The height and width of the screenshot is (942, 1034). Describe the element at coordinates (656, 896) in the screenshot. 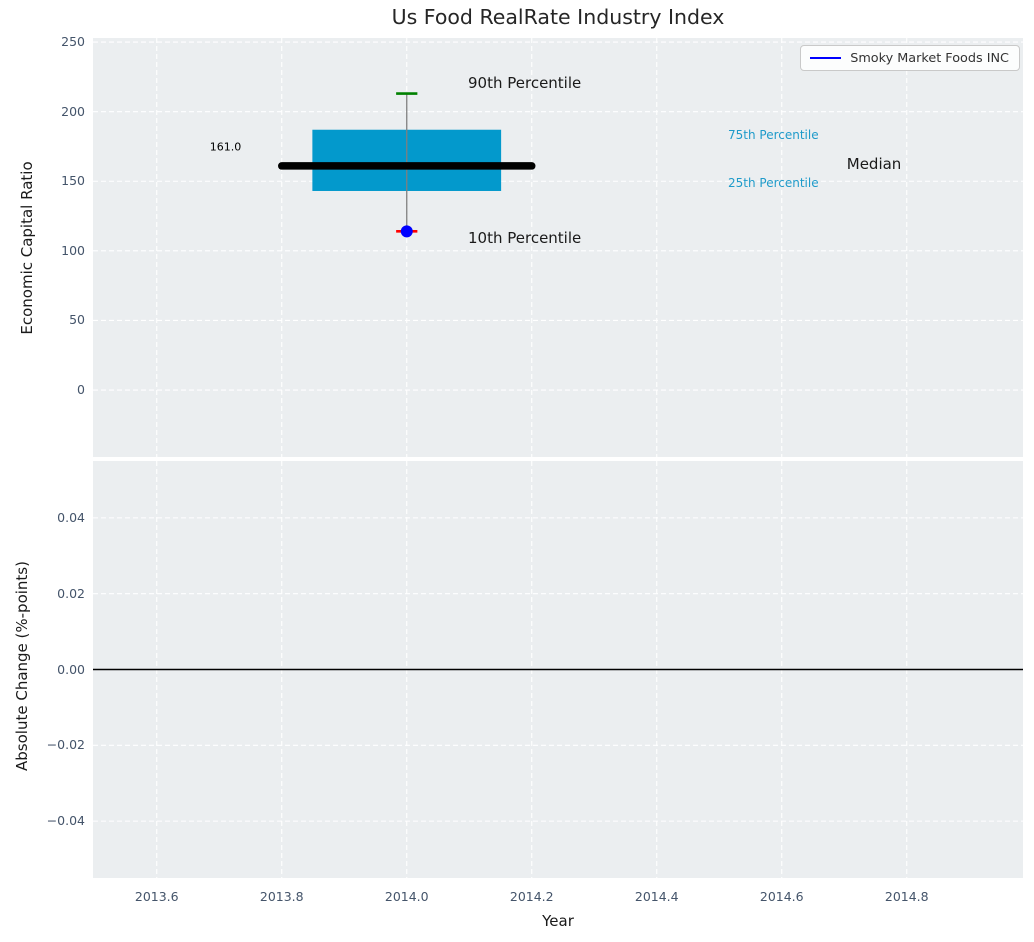

I see `x-tick-label: 2014.4` at that location.